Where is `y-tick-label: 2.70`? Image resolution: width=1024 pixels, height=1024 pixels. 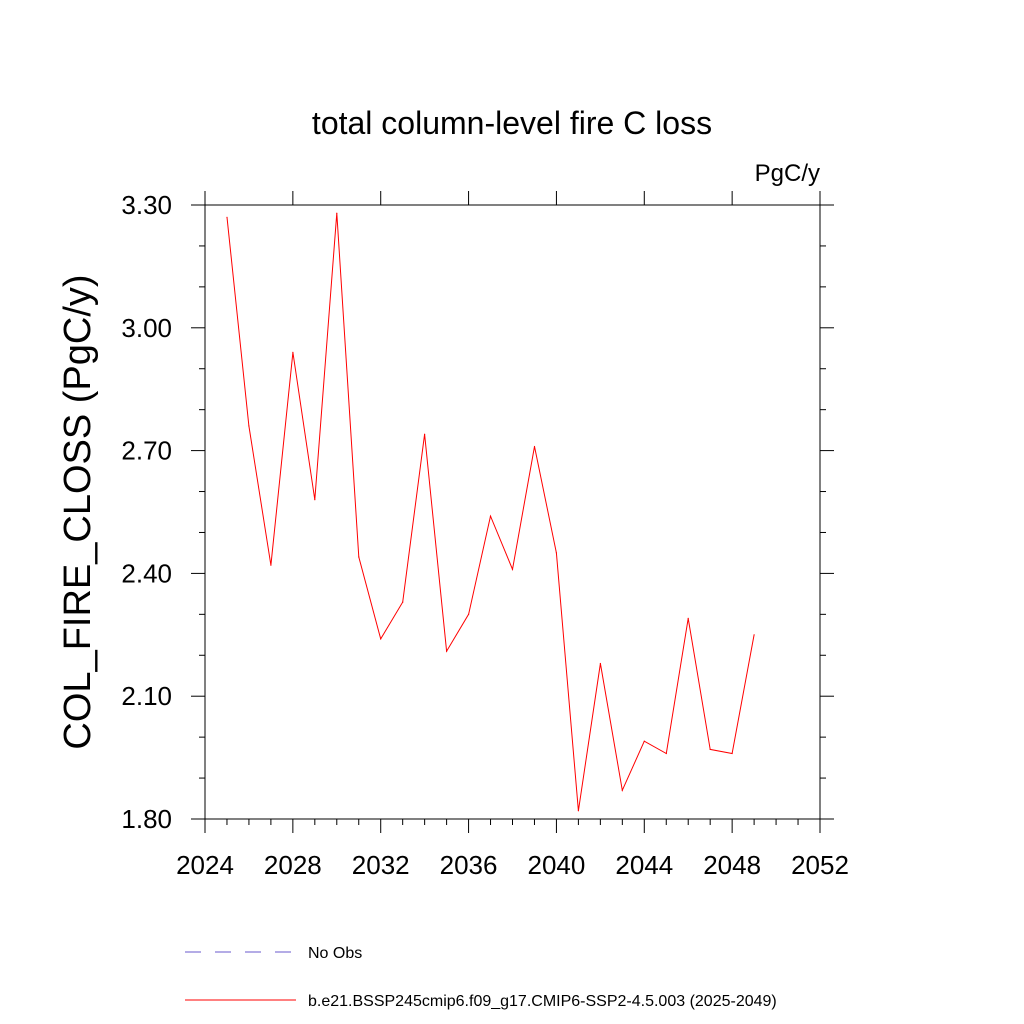
y-tick-label: 2.70 is located at coordinates (146, 451).